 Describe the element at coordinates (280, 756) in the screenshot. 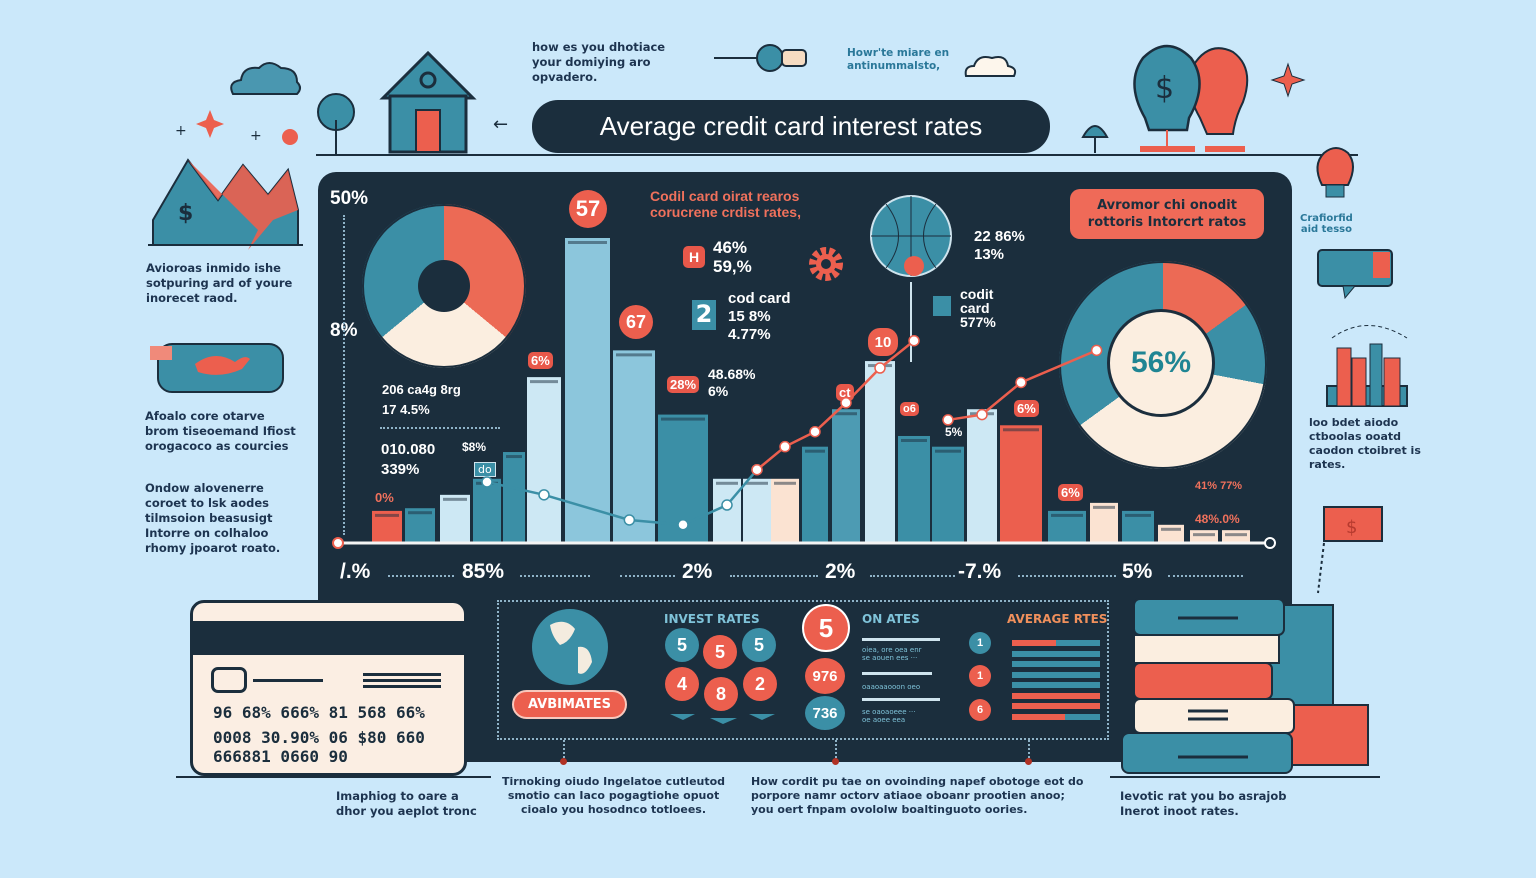

I see `card-number-row: 666881 0660 90` at that location.